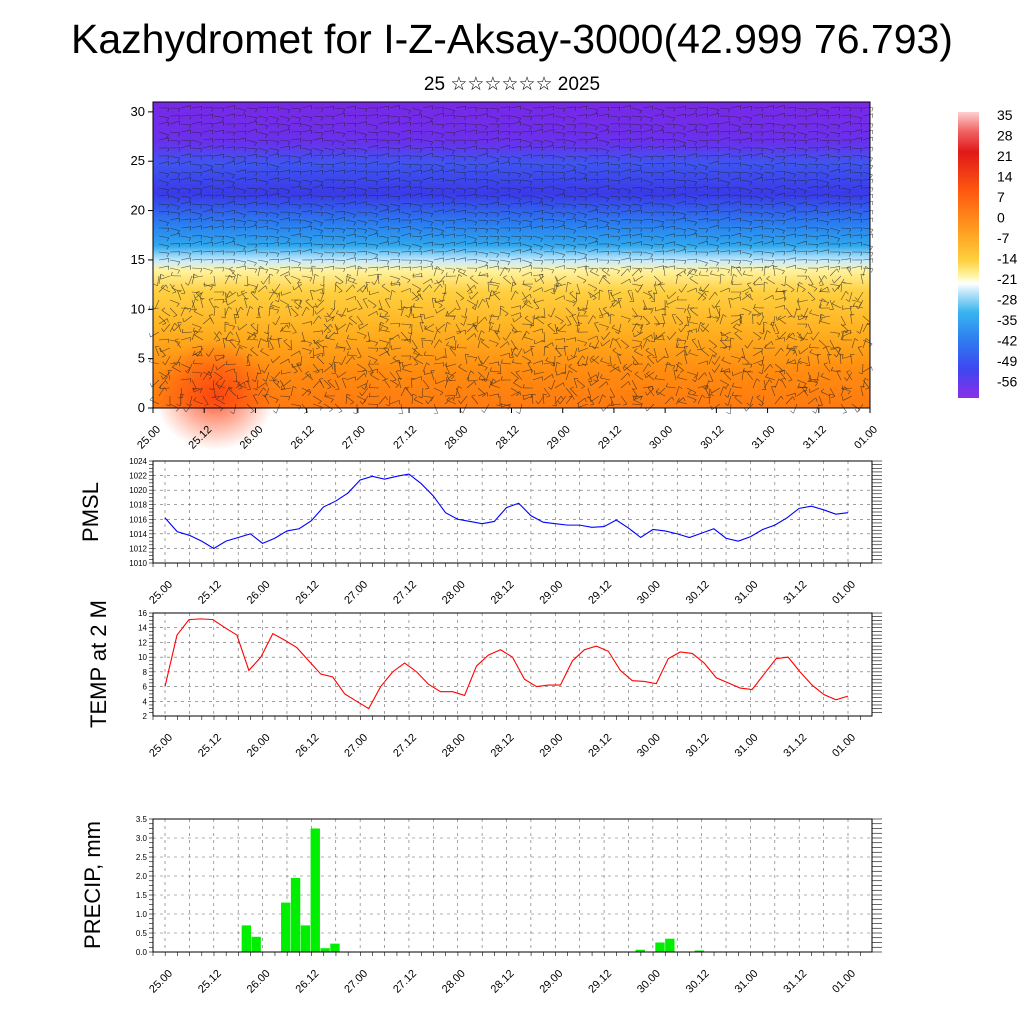 Image resolution: width=1024 pixels, height=1024 pixels. Describe the element at coordinates (138, 210) in the screenshot. I see `y-tick-label: 20` at that location.